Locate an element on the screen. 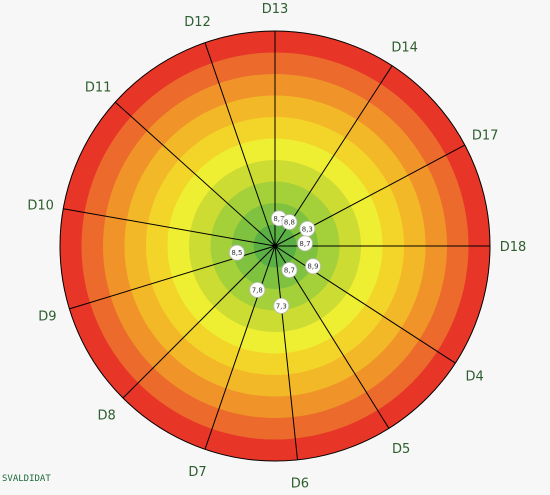 The width and height of the screenshot is (550, 495). value-marker: 8,3 is located at coordinates (307, 228).